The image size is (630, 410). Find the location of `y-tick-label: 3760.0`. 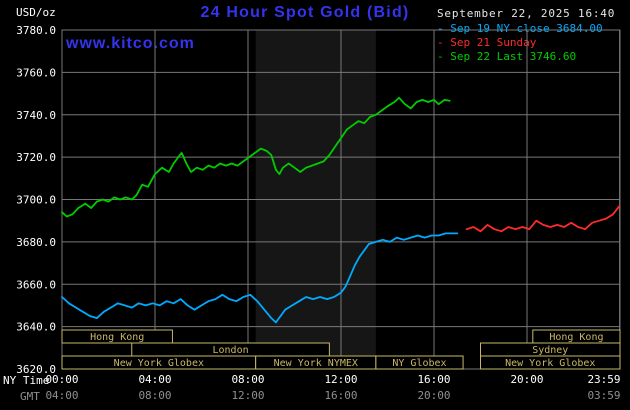

y-tick-label: 3760.0 is located at coordinates (36, 72).